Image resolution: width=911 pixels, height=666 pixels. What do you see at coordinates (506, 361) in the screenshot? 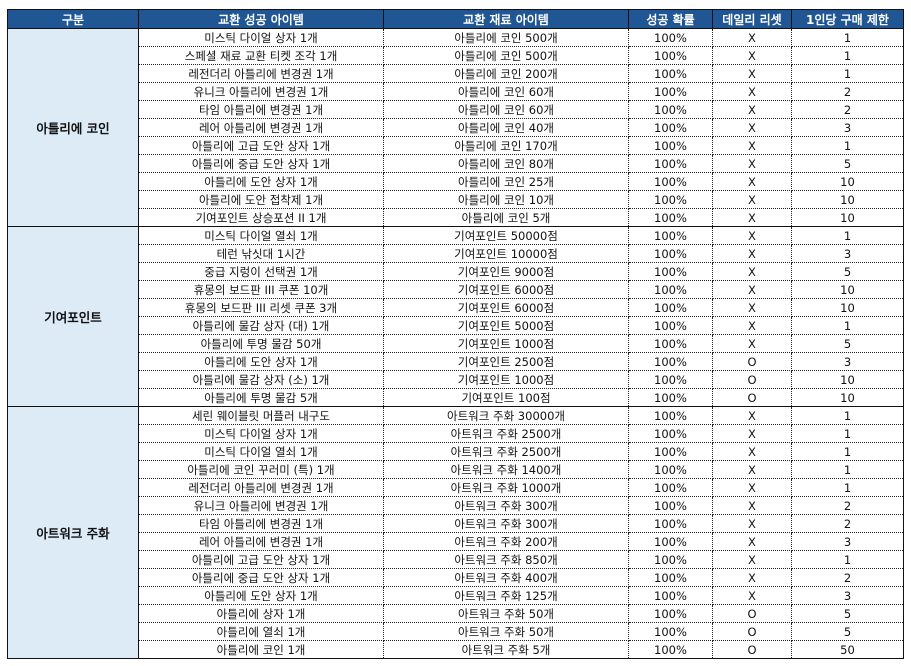
I see `material-item-cell: 기여포인트 2500점` at bounding box center [506, 361].